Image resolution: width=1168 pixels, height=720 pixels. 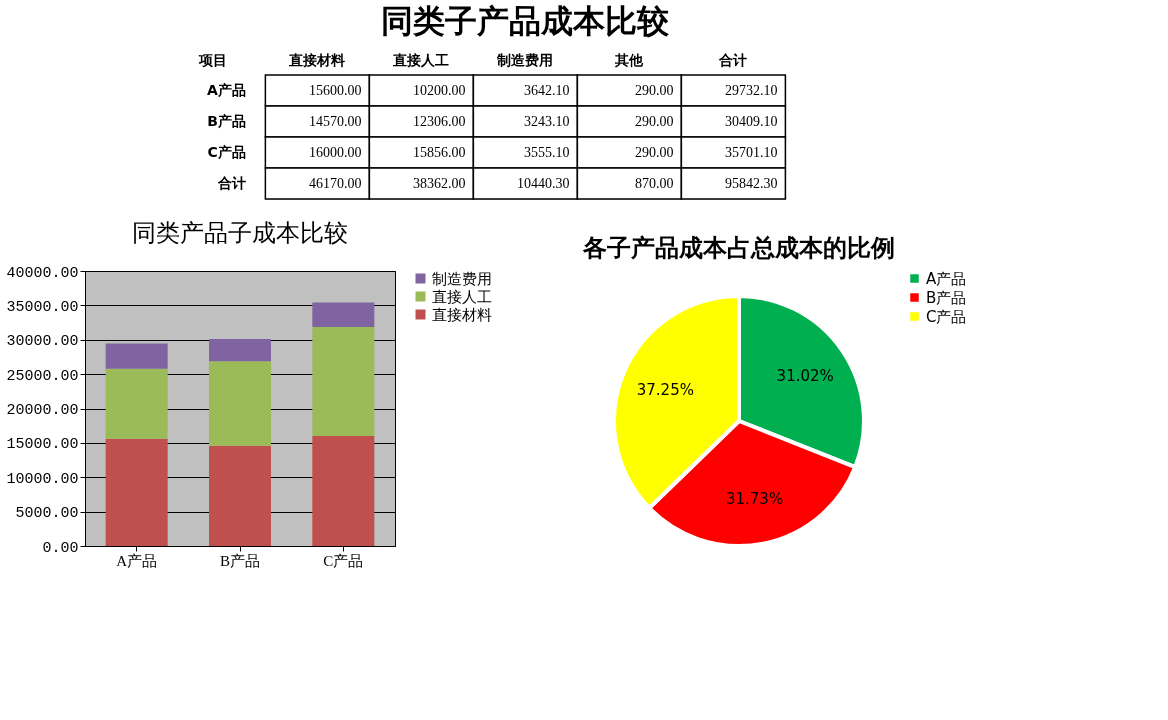 What do you see at coordinates (525, 59) in the screenshot?
I see `category-label: 制造费用` at bounding box center [525, 59].